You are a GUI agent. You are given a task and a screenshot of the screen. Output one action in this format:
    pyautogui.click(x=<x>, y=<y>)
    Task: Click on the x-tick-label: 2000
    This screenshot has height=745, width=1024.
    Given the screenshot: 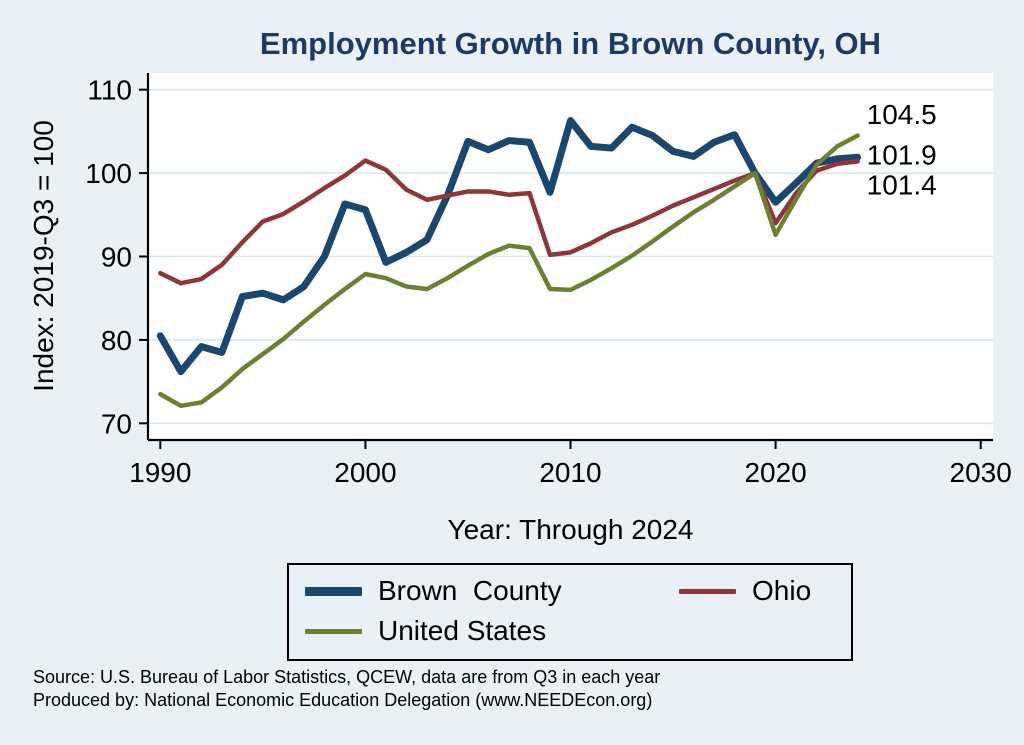 What is the action you would take?
    pyautogui.click(x=365, y=472)
    